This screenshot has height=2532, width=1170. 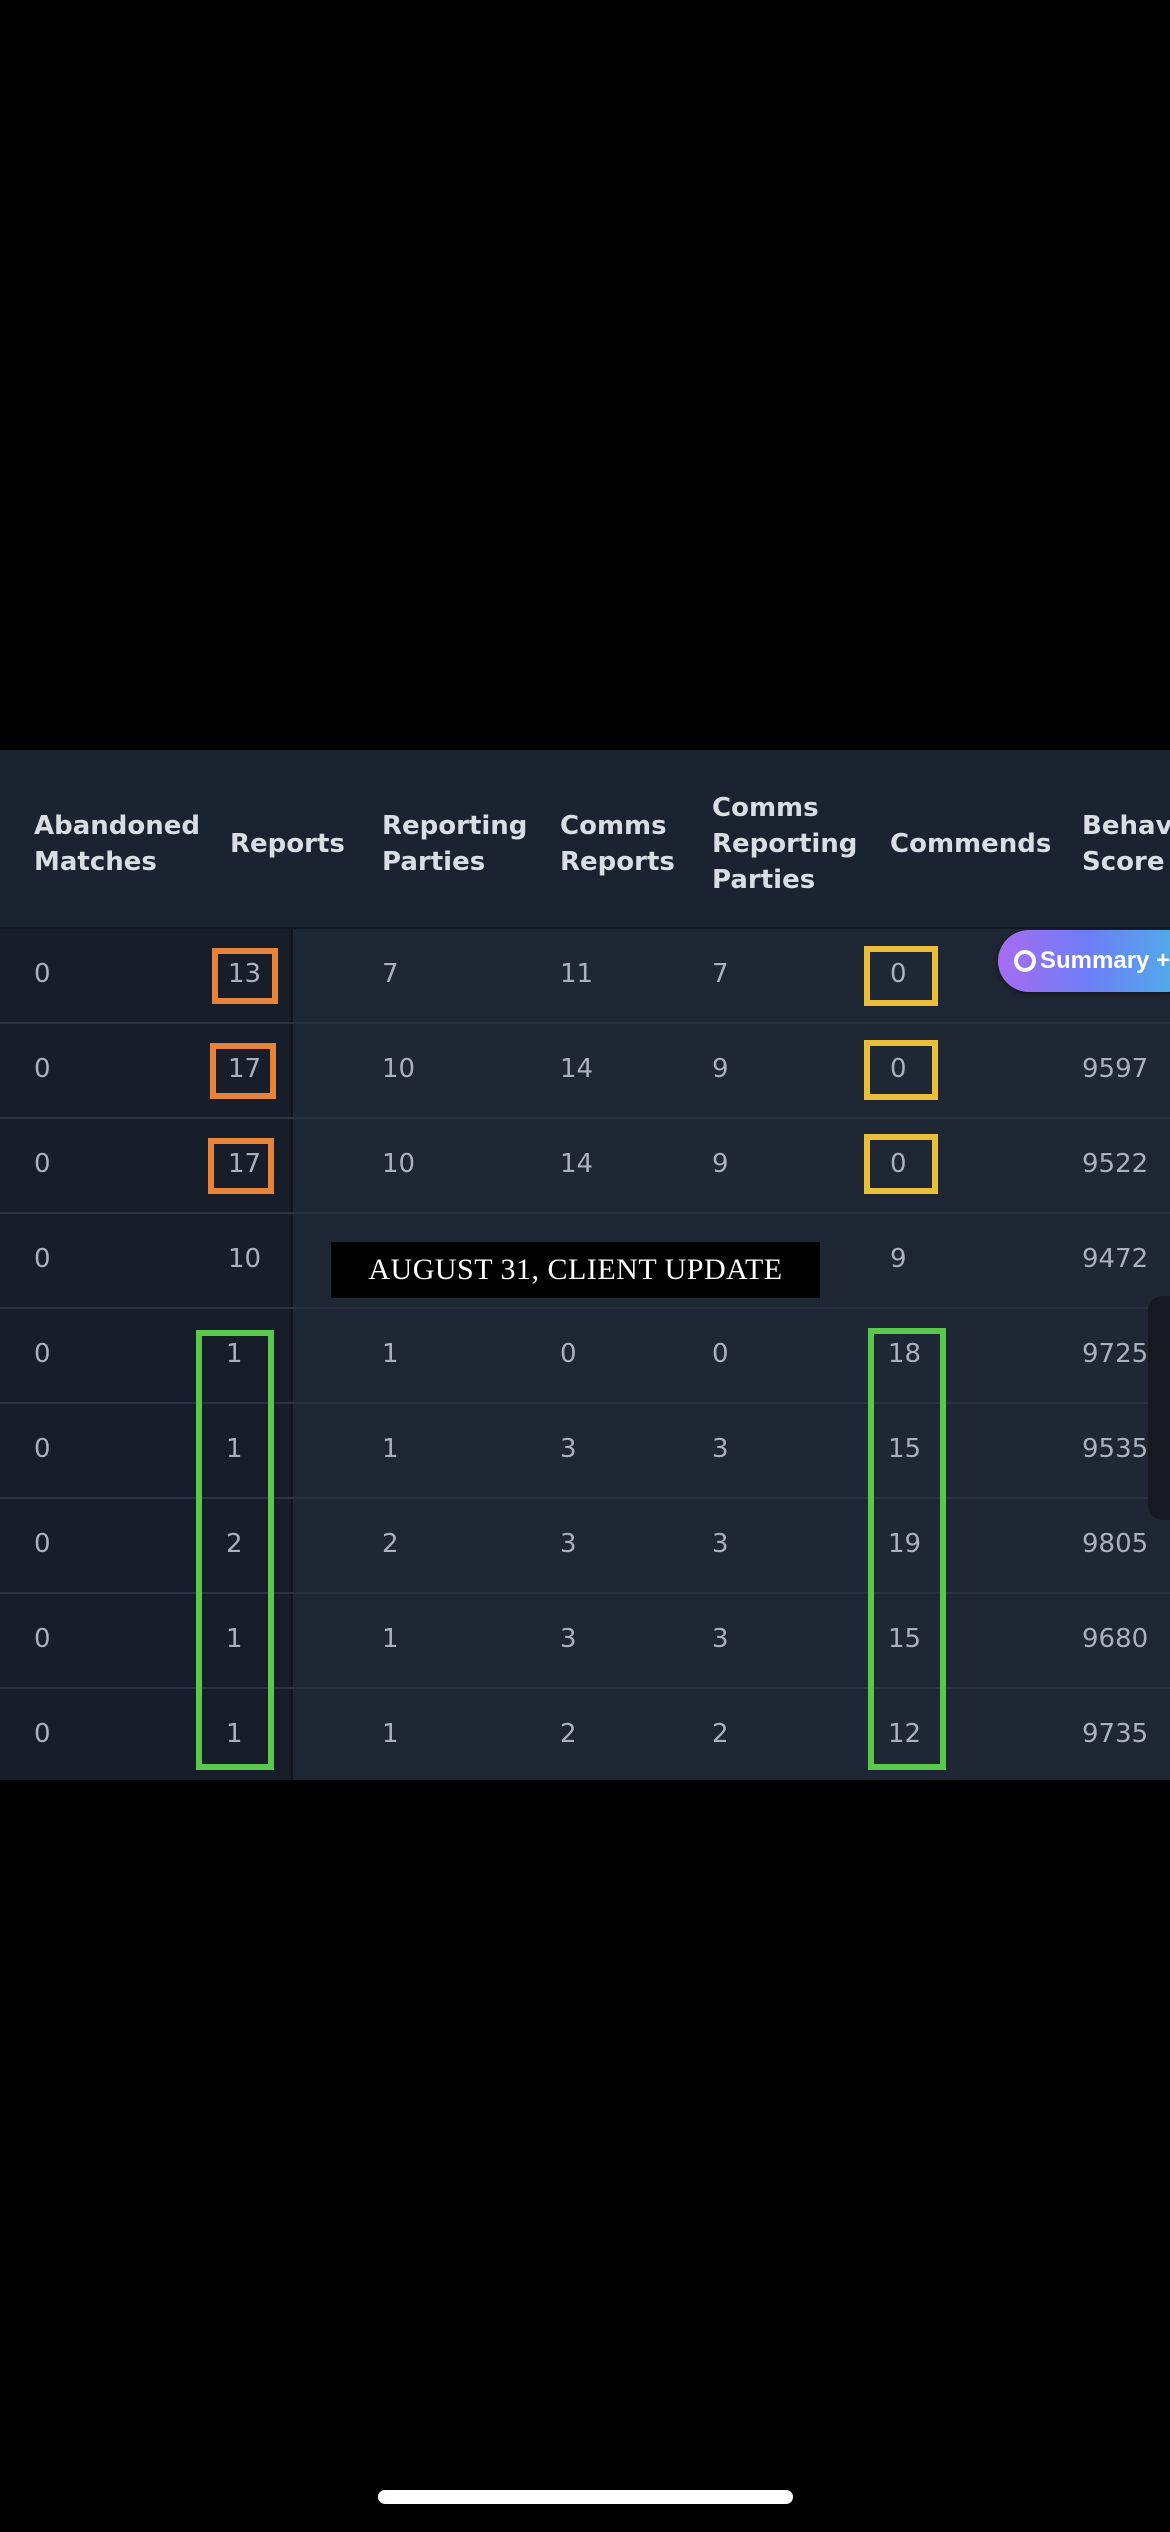 I want to click on reports-cell: 13, so click(x=245, y=974).